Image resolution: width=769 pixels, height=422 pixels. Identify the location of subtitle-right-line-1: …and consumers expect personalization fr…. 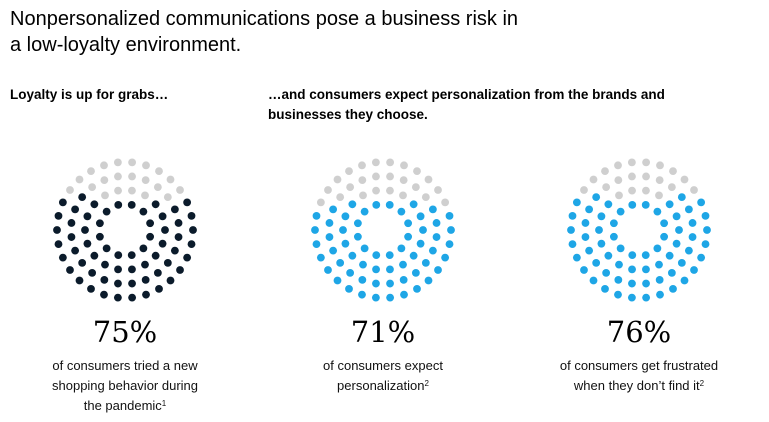
(466, 94).